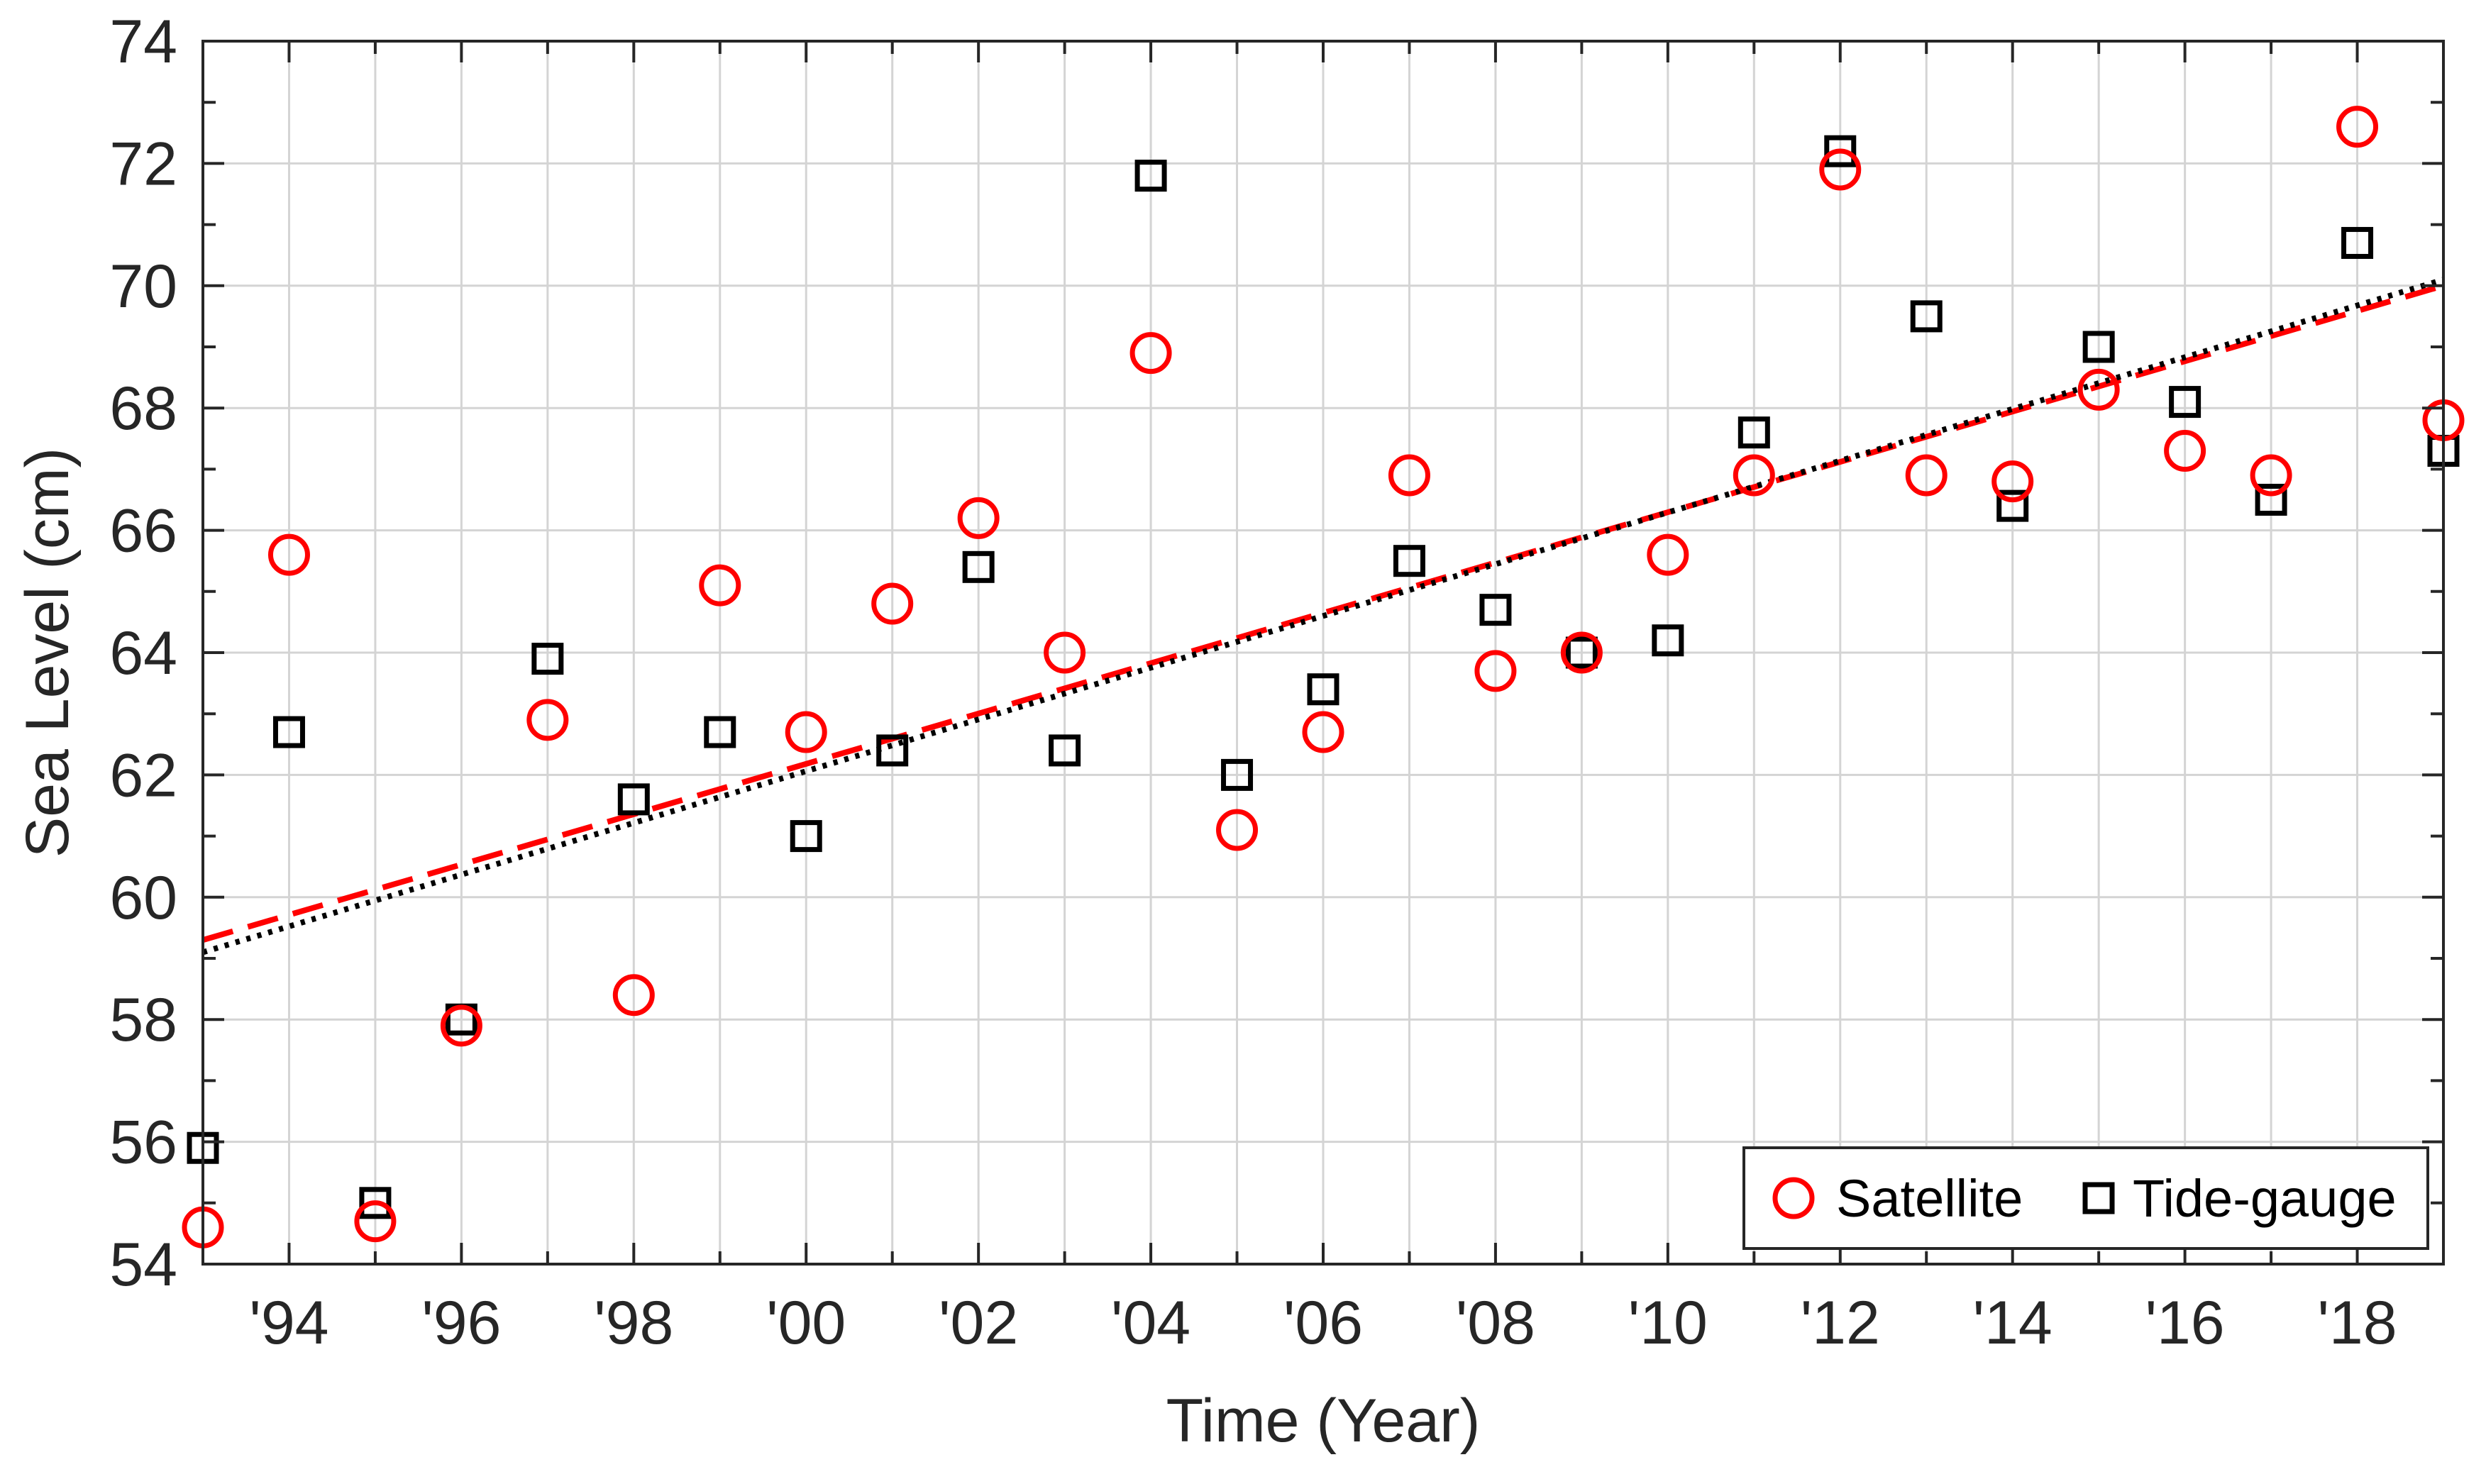  What do you see at coordinates (1668, 1323) in the screenshot?
I see `x-tick-label: '10` at bounding box center [1668, 1323].